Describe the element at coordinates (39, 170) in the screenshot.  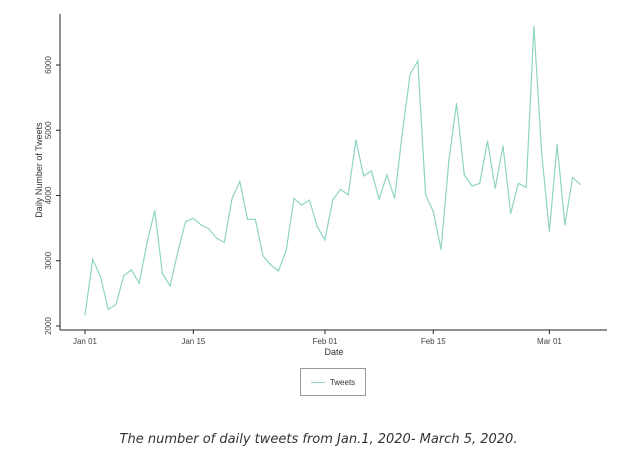
I see `y-axis-title: Daily Number of Tweets` at that location.